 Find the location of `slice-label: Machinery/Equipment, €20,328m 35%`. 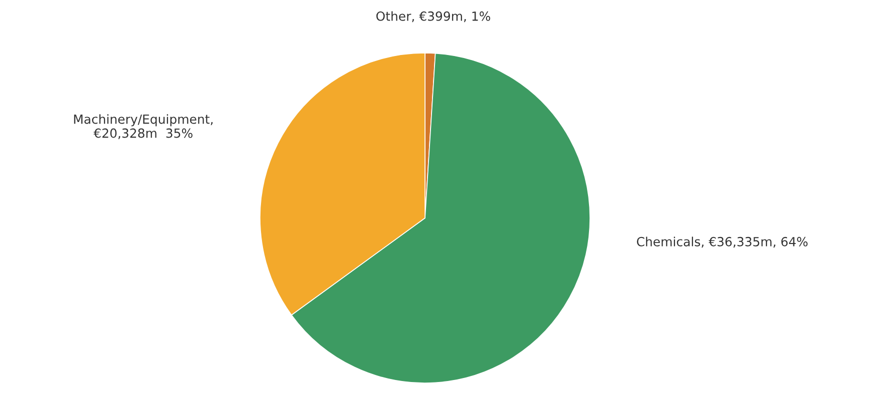

slice-label: Machinery/Equipment, €20,328m 35% is located at coordinates (143, 127).